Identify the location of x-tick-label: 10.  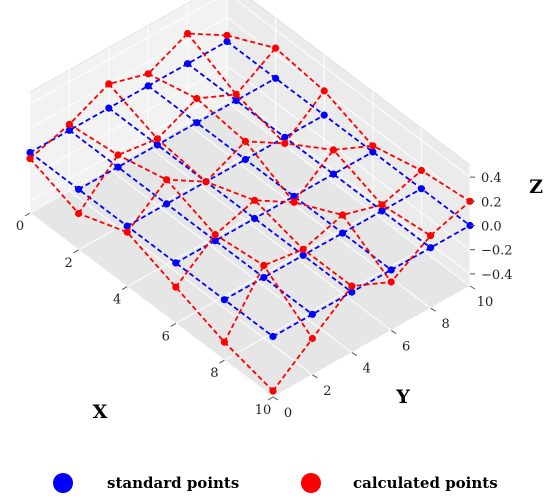
(263, 410).